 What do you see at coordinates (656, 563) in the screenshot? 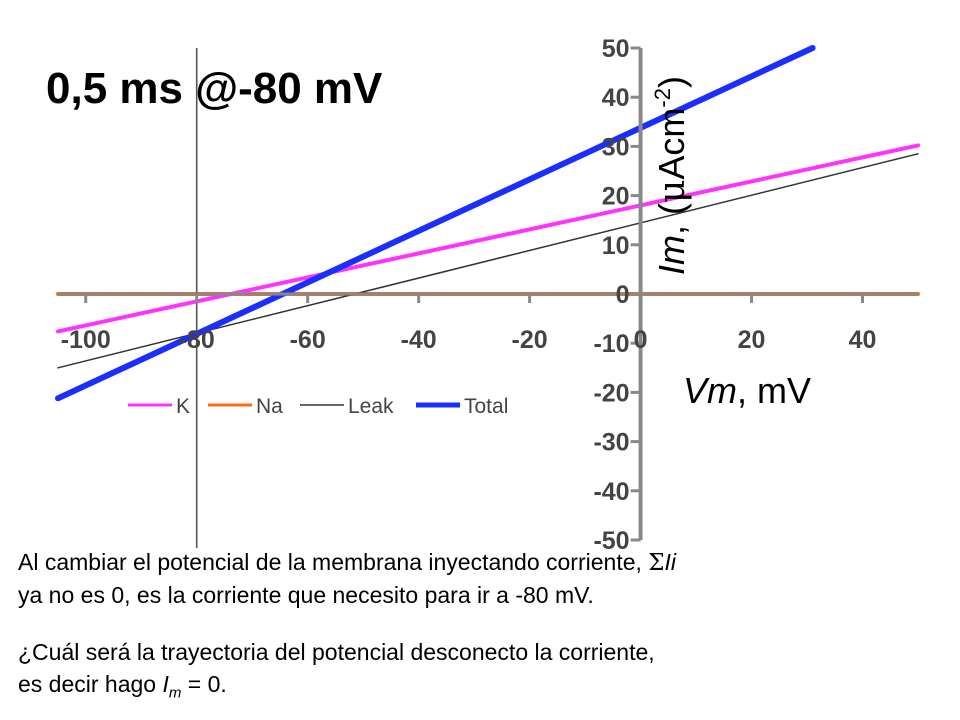
I see `sigma-symbol: Σ` at bounding box center [656, 563].